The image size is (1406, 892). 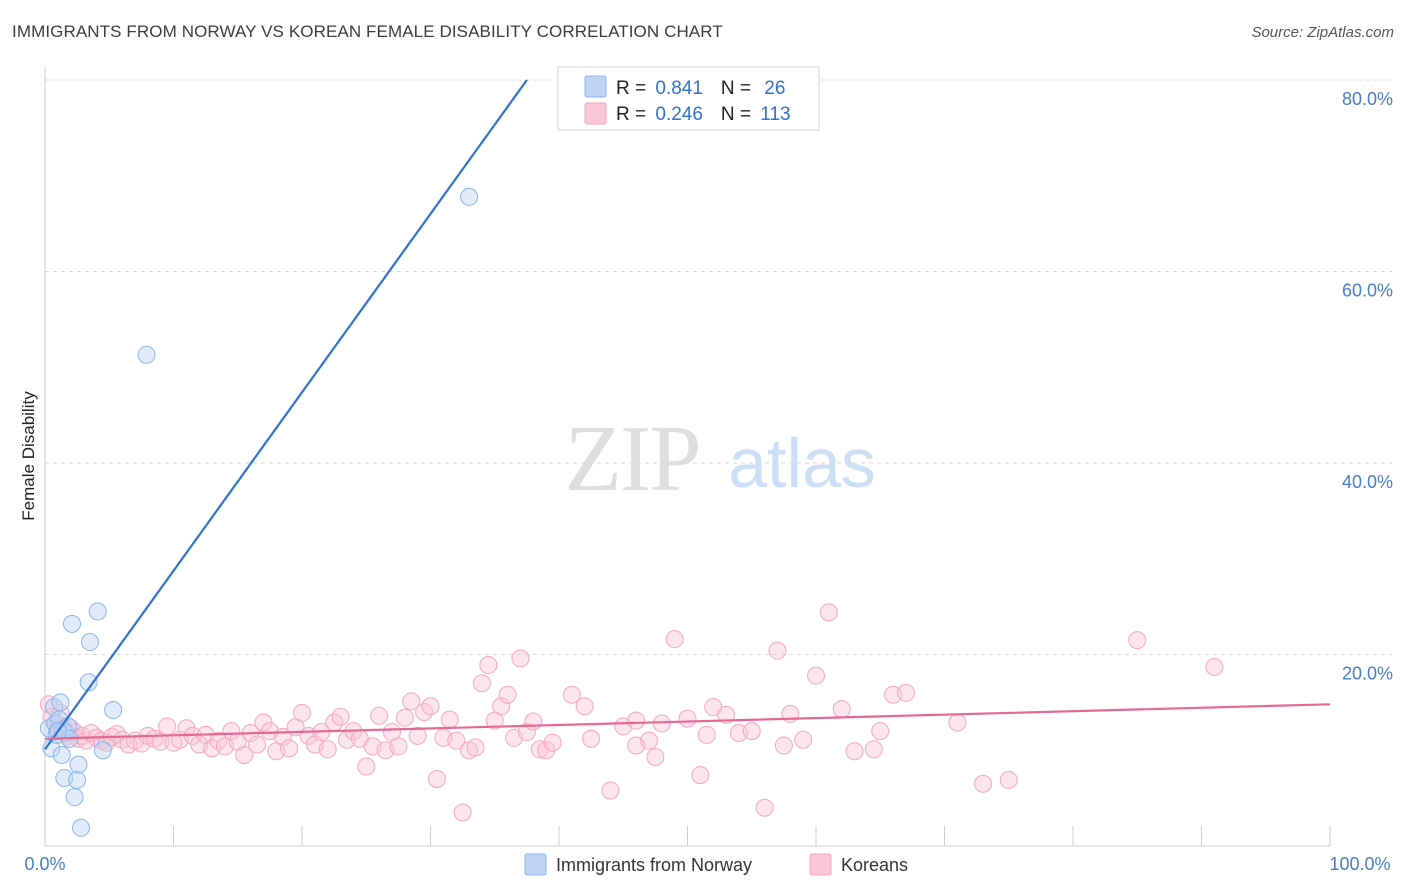 What do you see at coordinates (654, 865) in the screenshot?
I see `bottom-legend-label-norway: Immigrants from Norway` at bounding box center [654, 865].